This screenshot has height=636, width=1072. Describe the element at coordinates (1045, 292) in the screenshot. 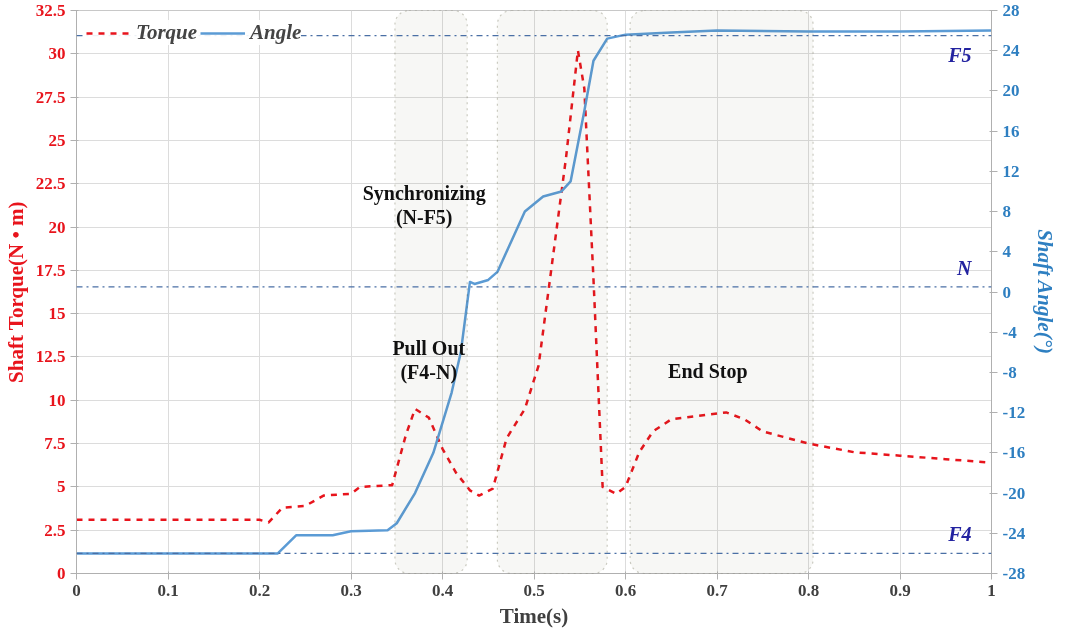

I see `y2-axis-title: Shaft Angle(°)` at that location.